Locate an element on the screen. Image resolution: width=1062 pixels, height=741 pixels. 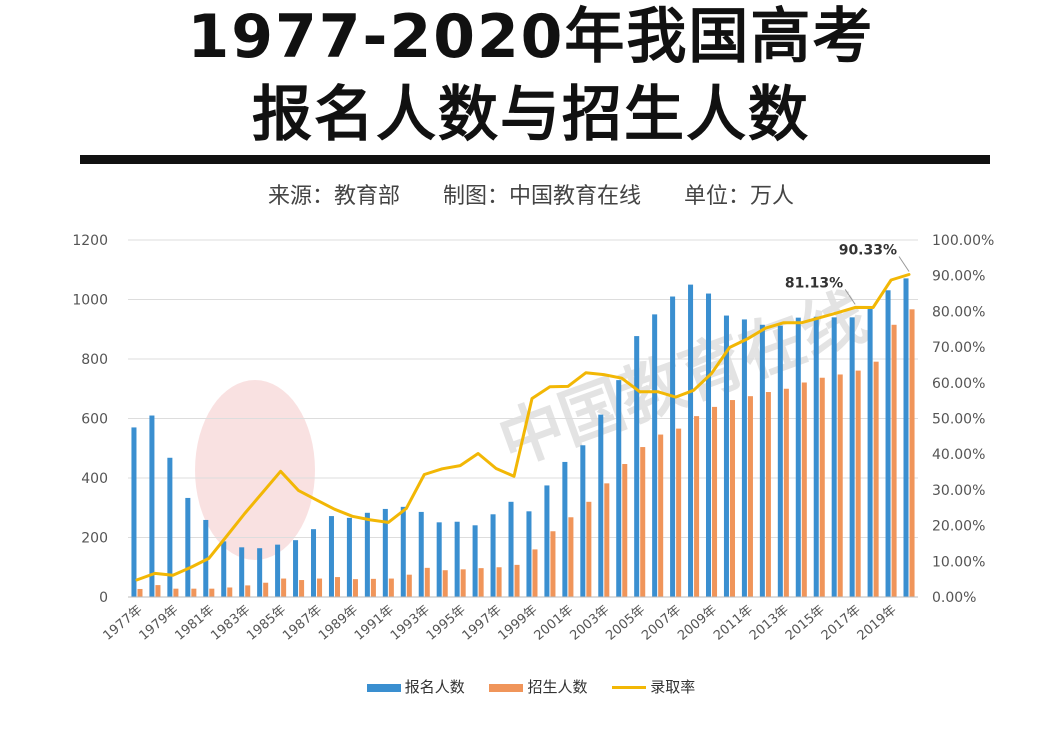
y-right-tick-label: 80.00% is located at coordinates (958, 312).